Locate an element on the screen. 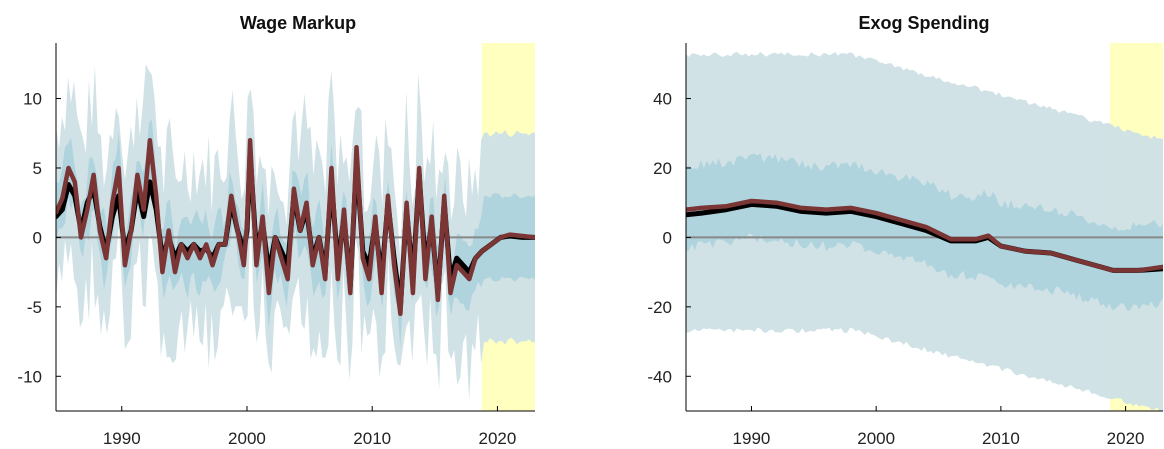  y-tick-label: 10 is located at coordinates (32, 99).